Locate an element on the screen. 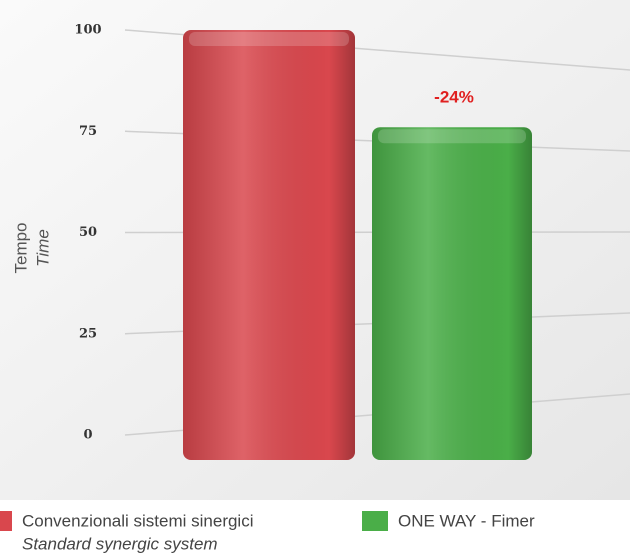 The width and height of the screenshot is (630, 555). y-tick-label: 75 is located at coordinates (88, 131).